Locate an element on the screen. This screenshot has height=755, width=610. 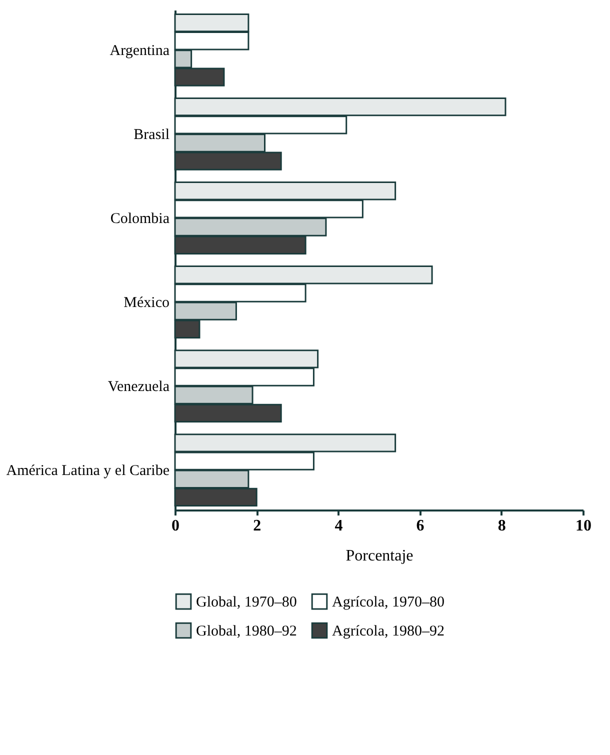
y-tick-label: América Latina y el Caribe is located at coordinates (88, 471).